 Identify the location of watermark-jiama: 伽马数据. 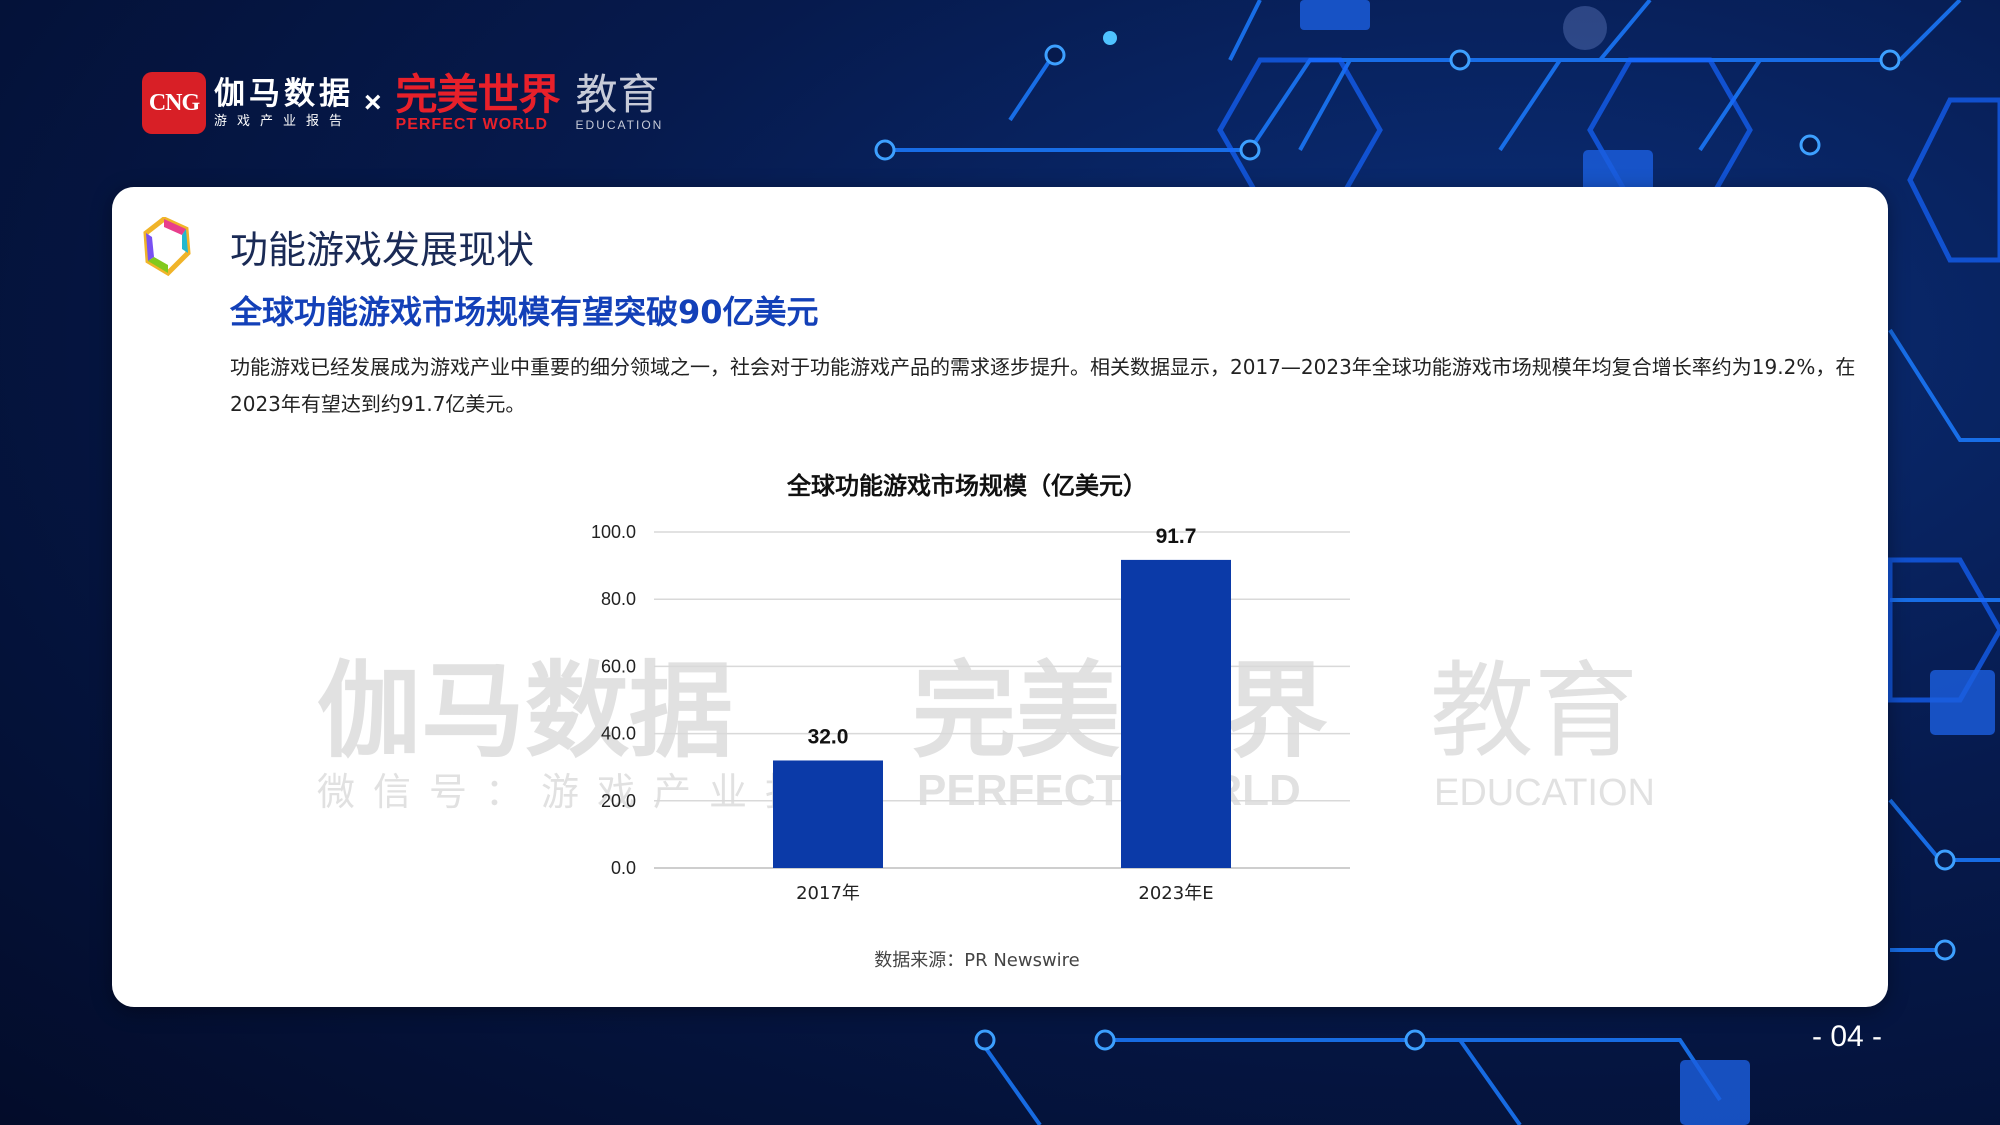
(525, 711).